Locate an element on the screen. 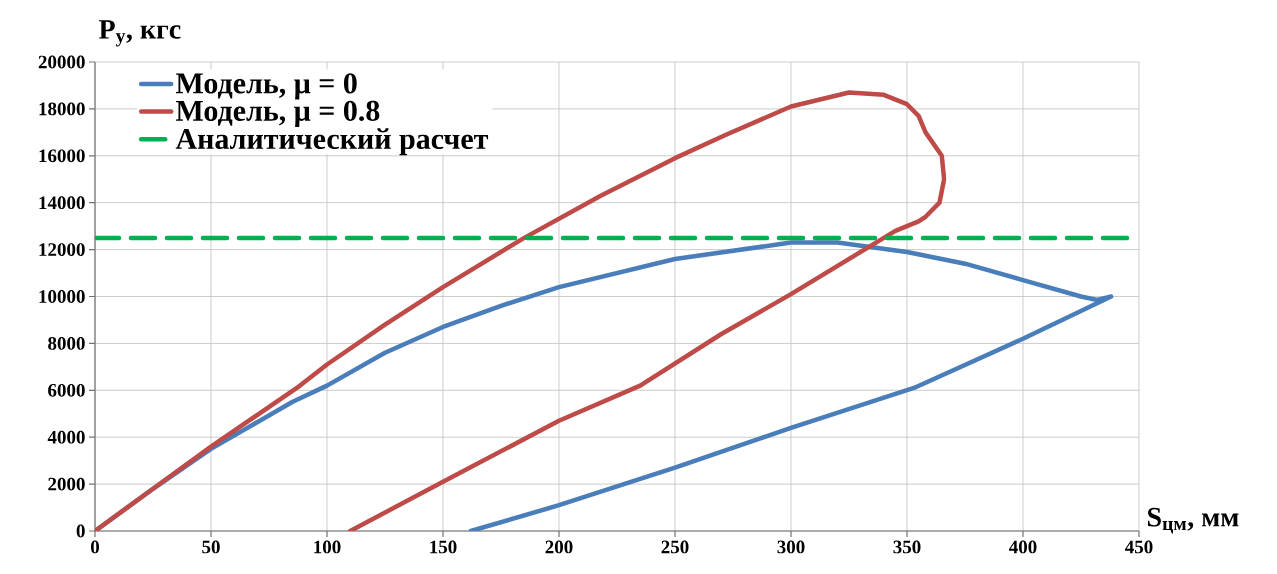  y-tick-label: 18000 is located at coordinates (62, 109).